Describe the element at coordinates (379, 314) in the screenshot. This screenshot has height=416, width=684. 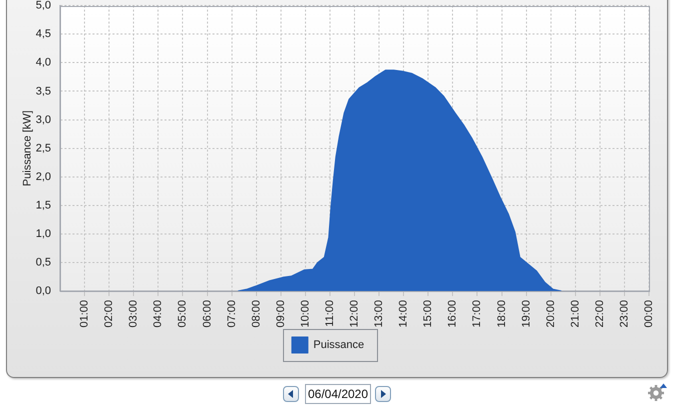
I see `x-tick-label: 13:00` at that location.